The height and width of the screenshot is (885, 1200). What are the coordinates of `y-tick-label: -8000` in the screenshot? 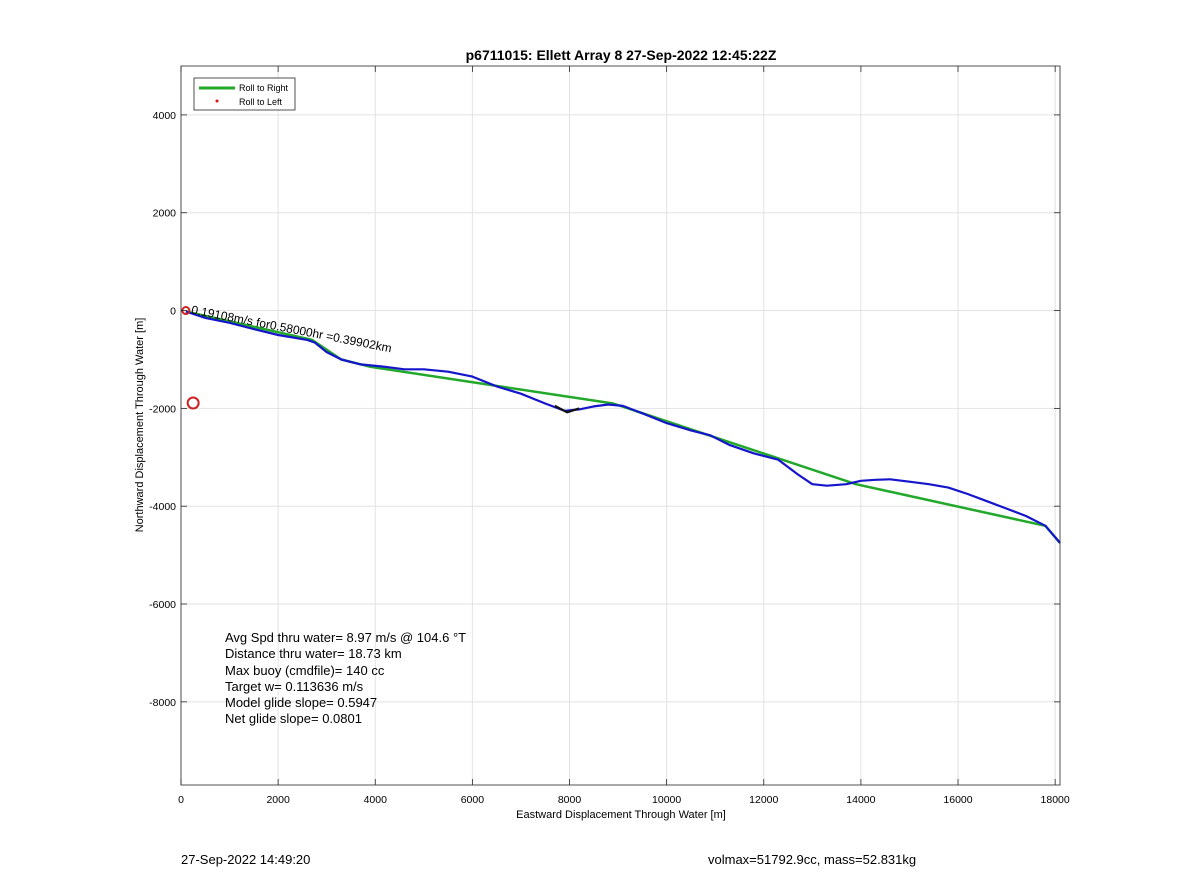 It's located at (162, 703).